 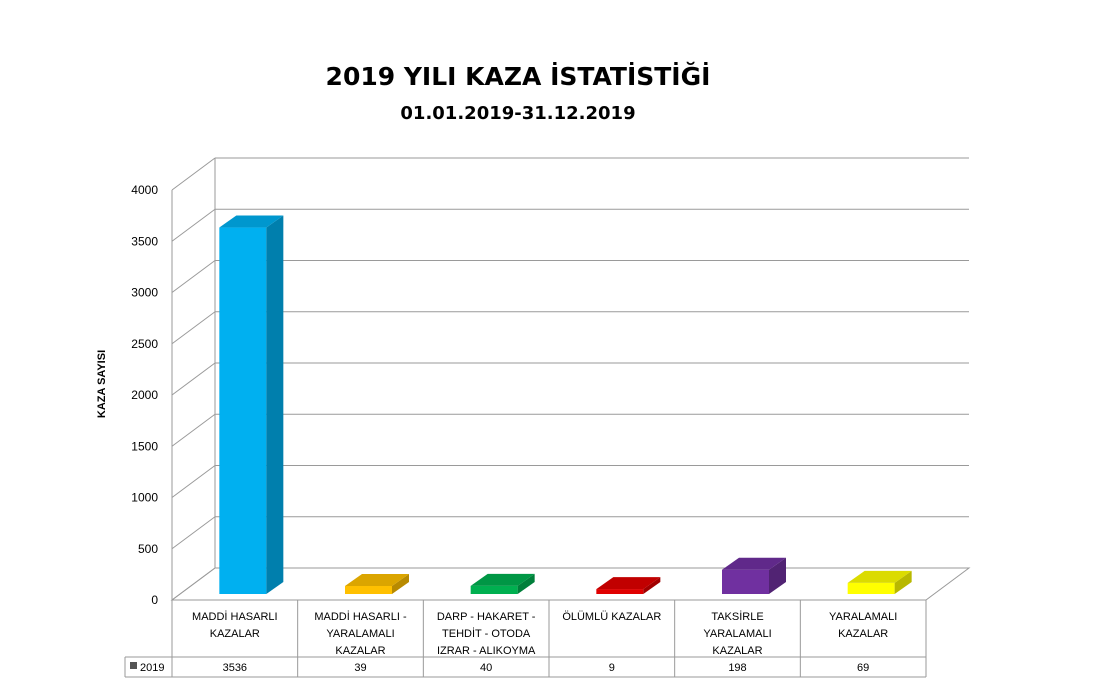 What do you see at coordinates (518, 76) in the screenshot?
I see `chart-title: 2019 YILI KAZA İSTATİSTİĞİ` at bounding box center [518, 76].